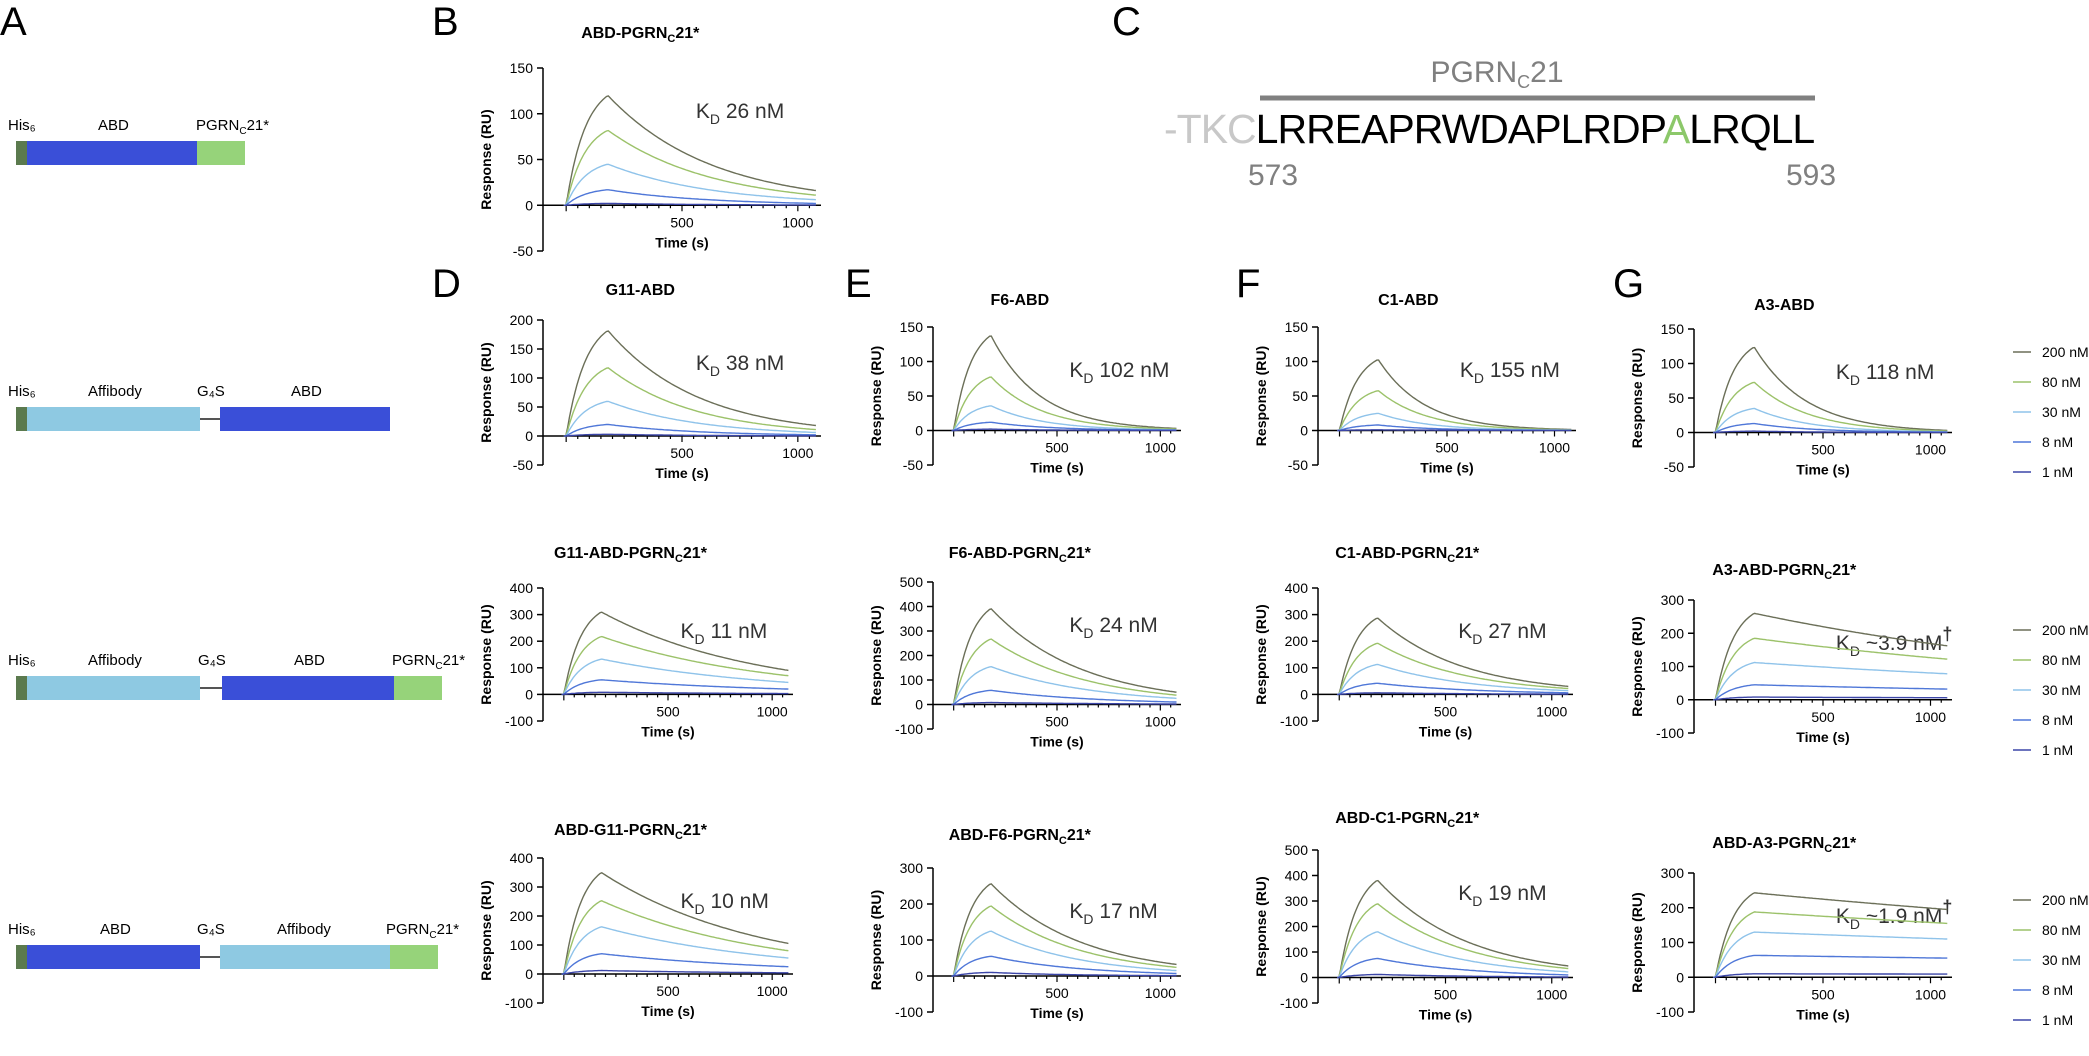  Describe the element at coordinates (305, 957) in the screenshot. I see `affibody-segment` at that location.